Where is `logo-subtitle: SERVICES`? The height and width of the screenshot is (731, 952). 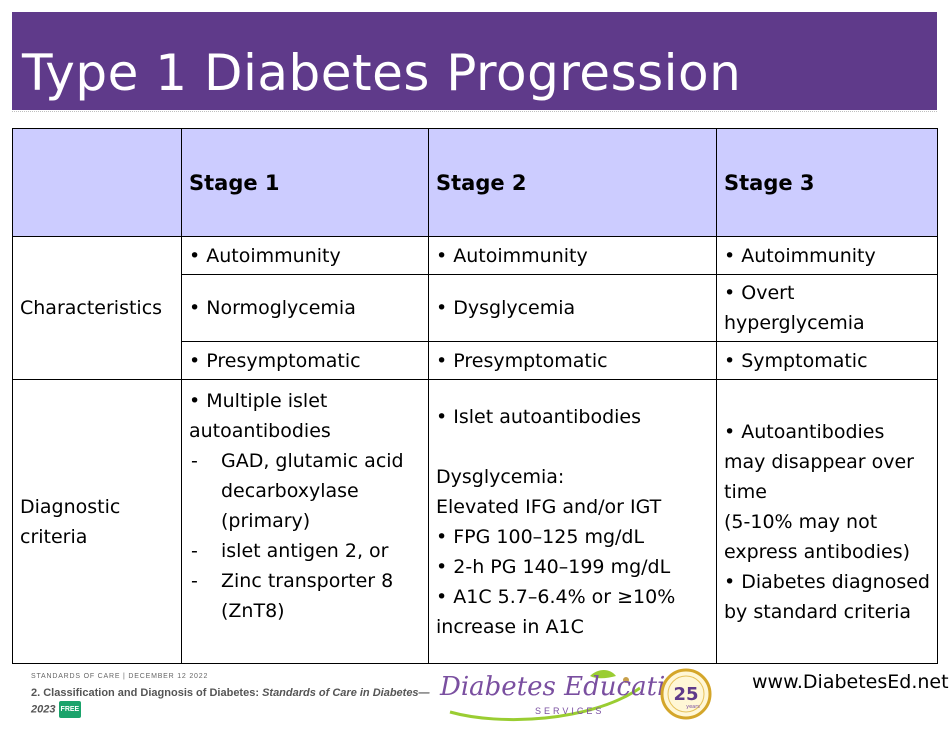 logo-subtitle: SERVICES is located at coordinates (570, 711).